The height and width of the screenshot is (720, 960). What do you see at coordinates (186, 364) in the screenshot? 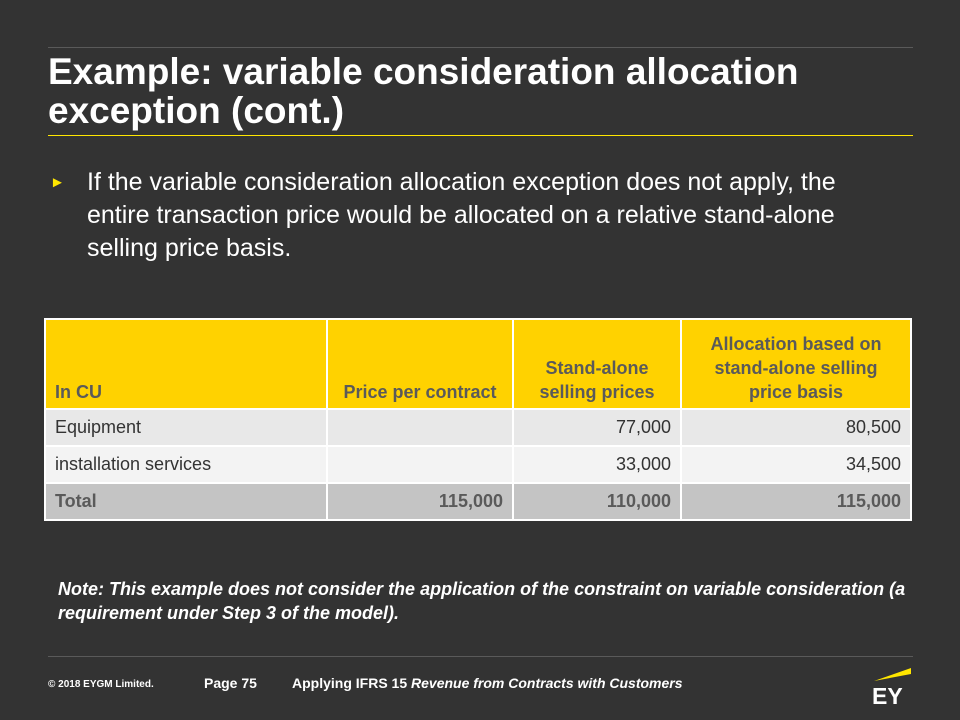
I see `column-header-in-cu: In CU` at bounding box center [186, 364].